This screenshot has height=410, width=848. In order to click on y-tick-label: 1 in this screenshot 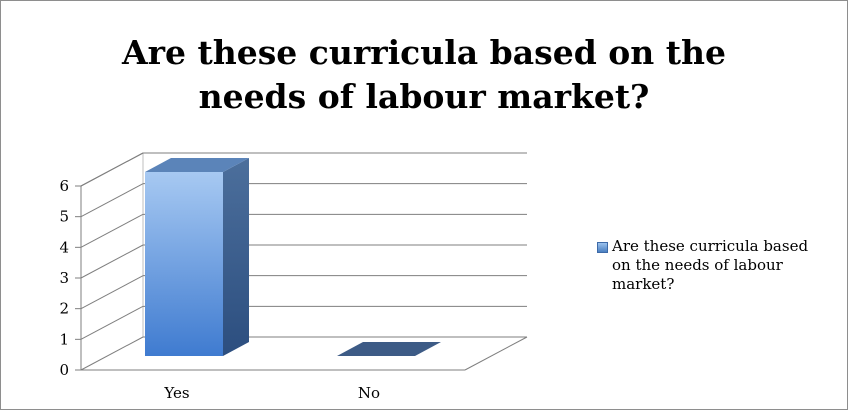, I will do `click(64, 339)`.